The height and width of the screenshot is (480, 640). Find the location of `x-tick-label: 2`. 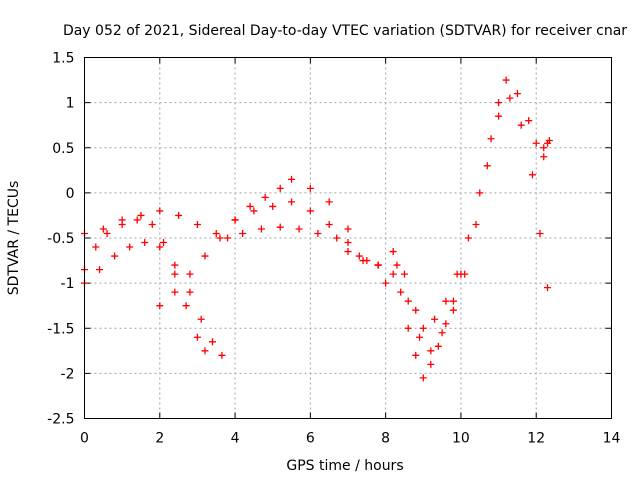

x-tick-label: 2 is located at coordinates (159, 439).